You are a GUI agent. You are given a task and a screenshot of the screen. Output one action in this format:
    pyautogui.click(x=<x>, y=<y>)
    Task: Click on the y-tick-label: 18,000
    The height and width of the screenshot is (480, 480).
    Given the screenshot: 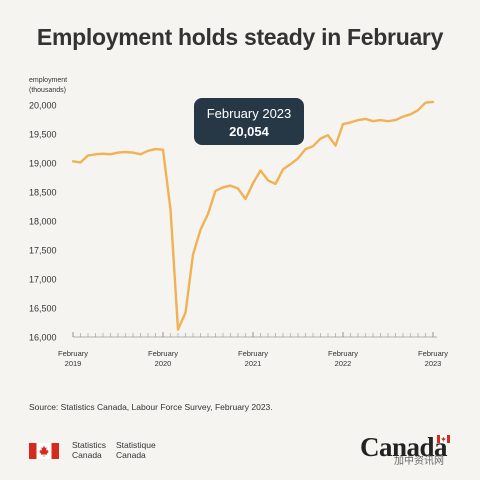 What is the action you would take?
    pyautogui.click(x=43, y=222)
    